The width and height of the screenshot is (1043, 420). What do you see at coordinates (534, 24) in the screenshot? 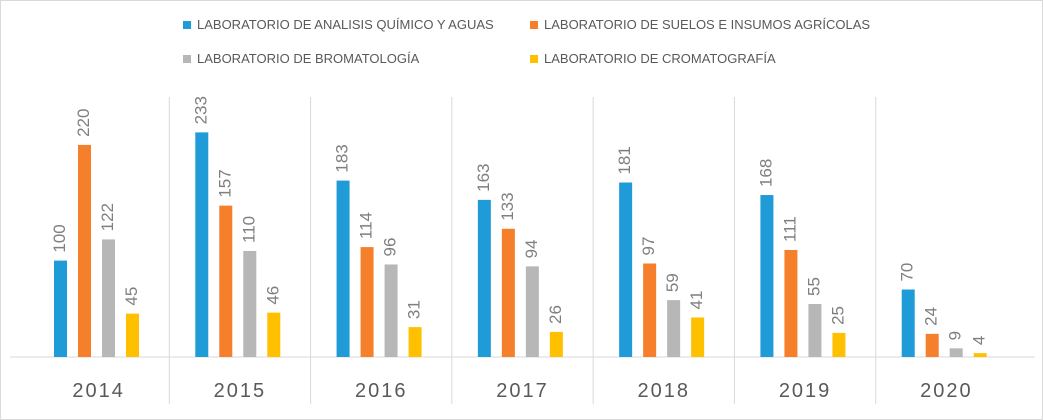
I see `legend-swatch-suelos` at bounding box center [534, 24].